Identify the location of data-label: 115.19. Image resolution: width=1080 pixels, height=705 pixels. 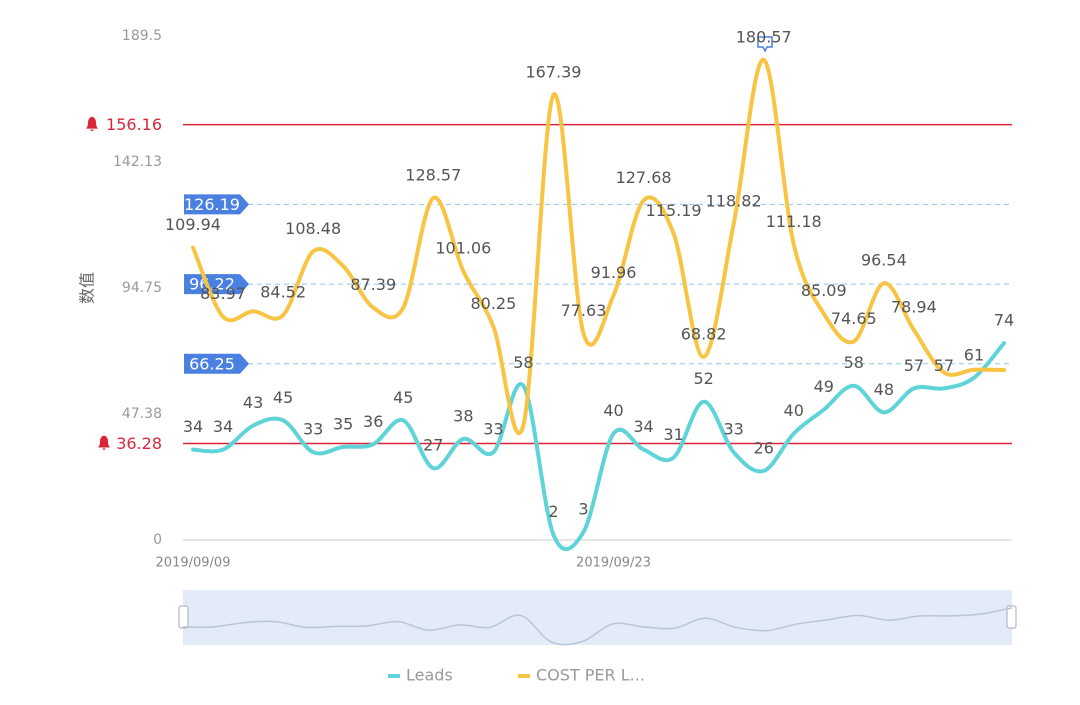
(674, 210).